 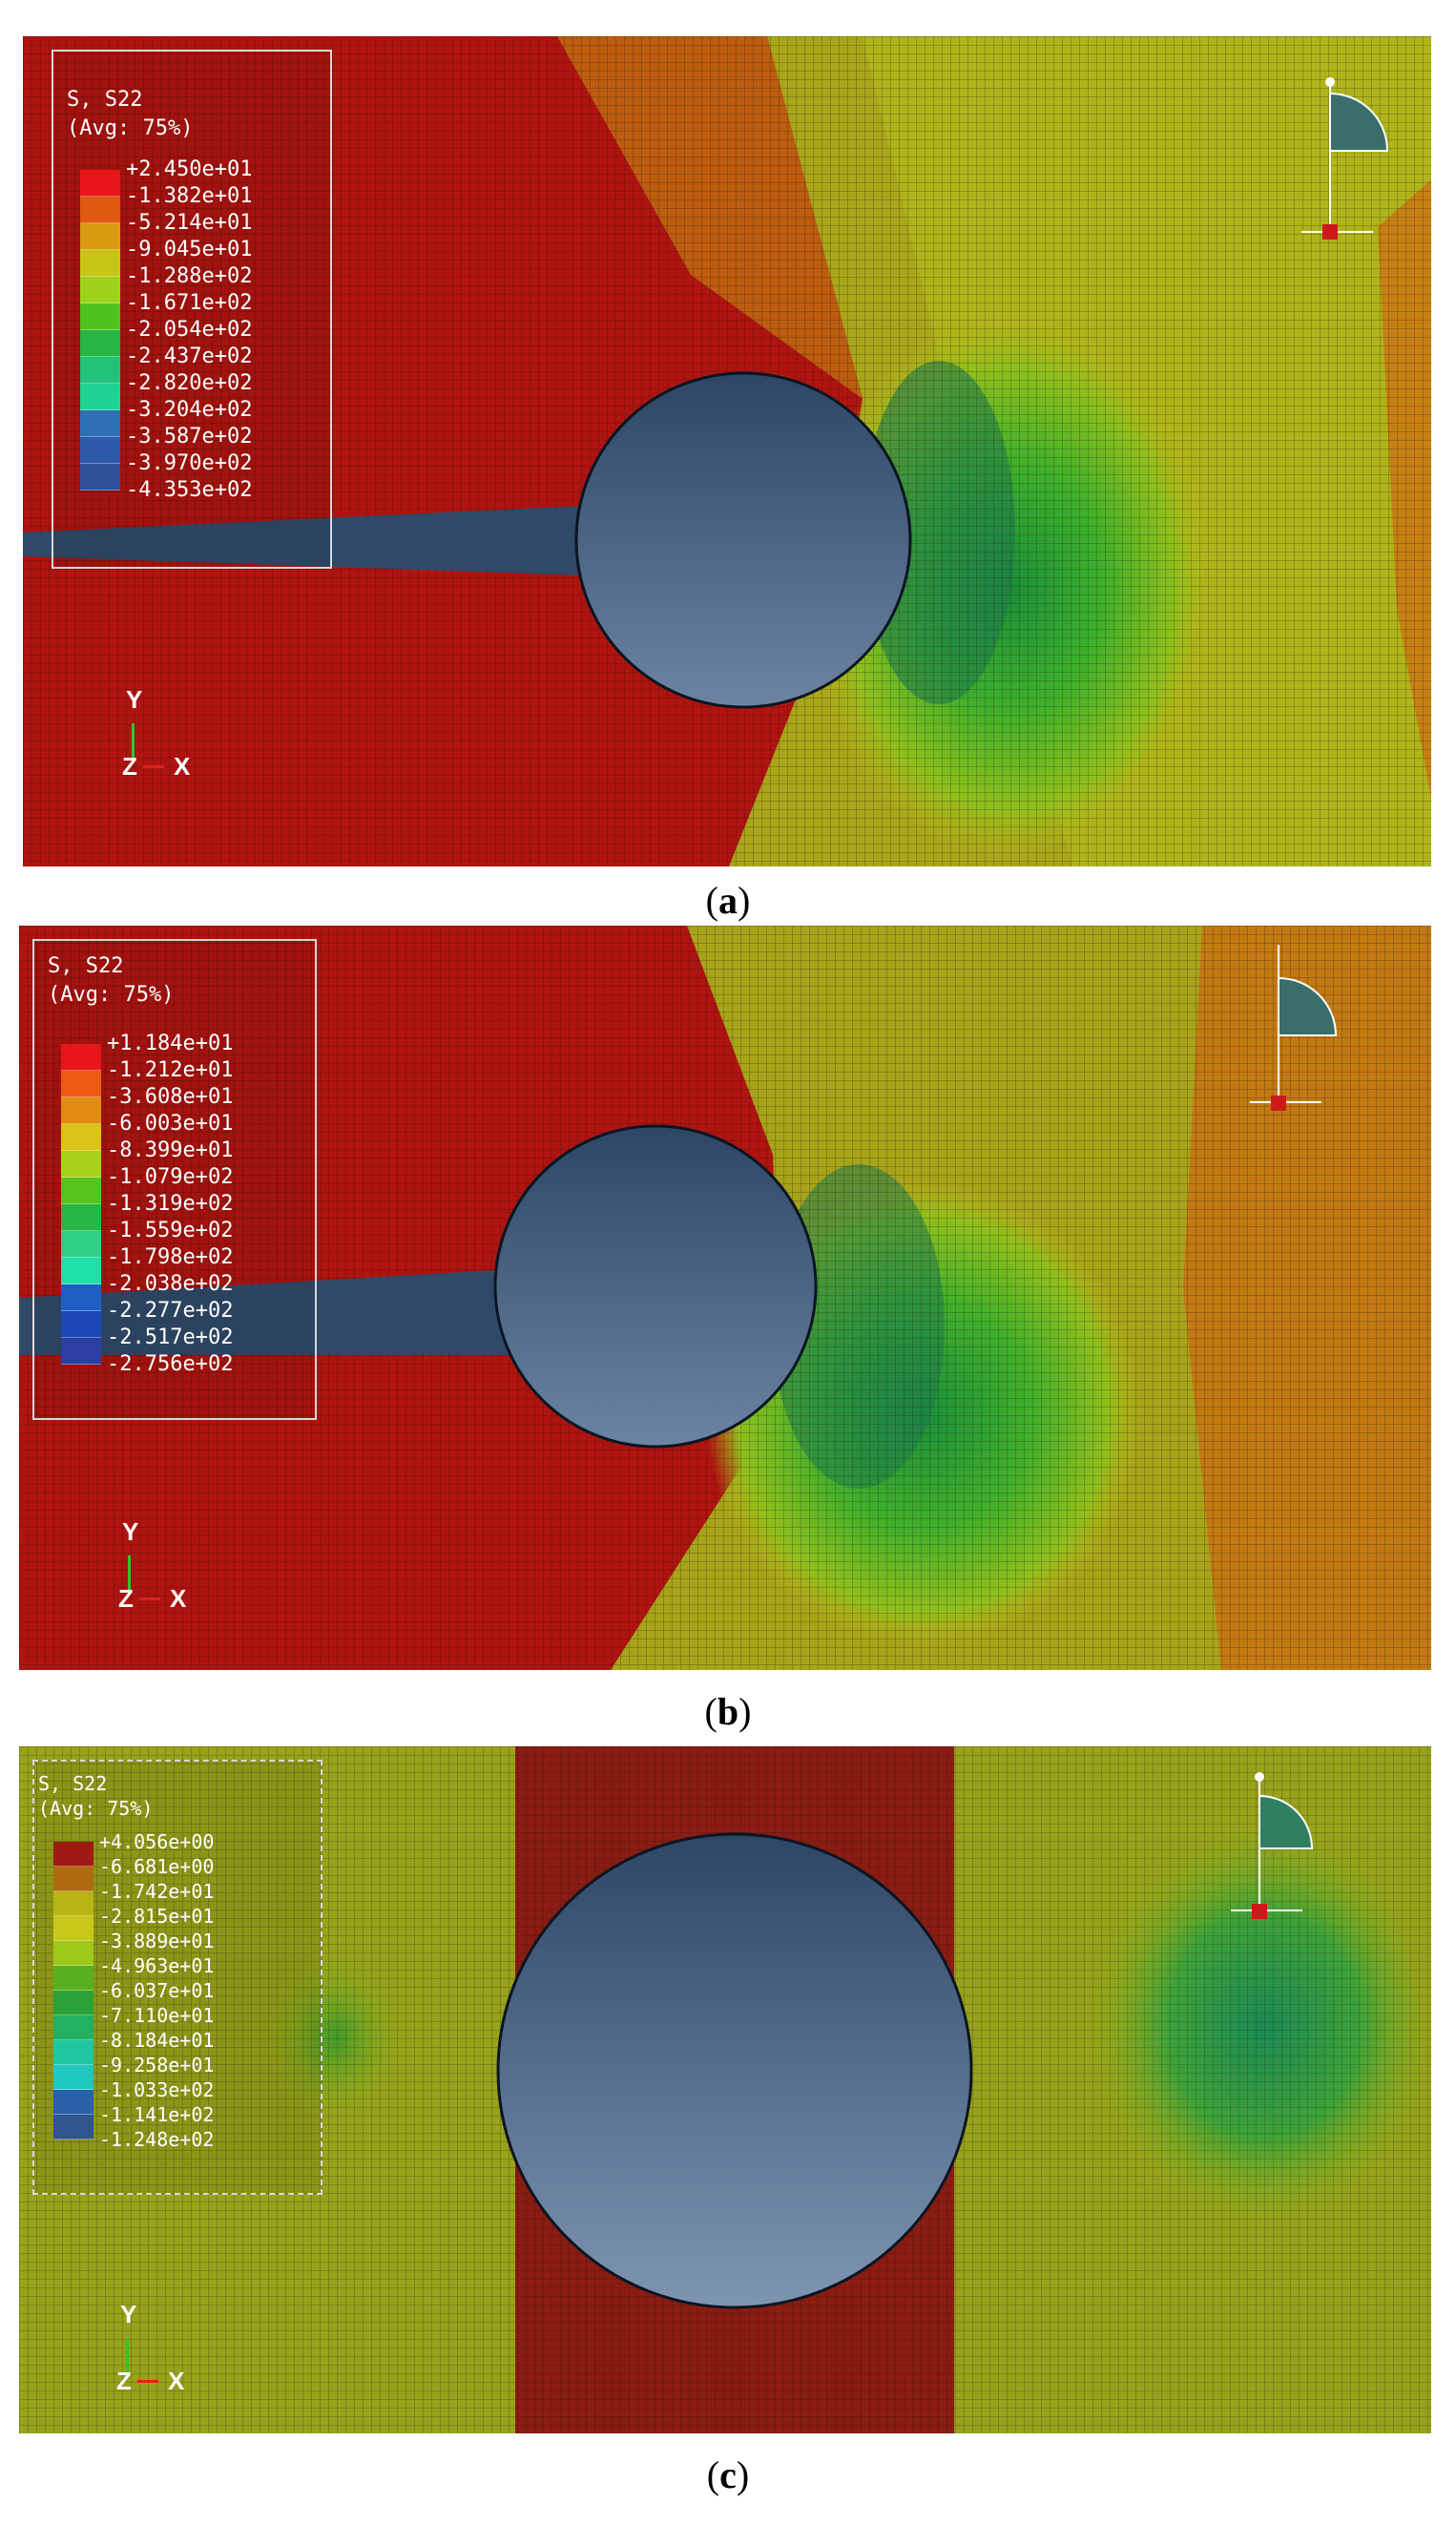 What do you see at coordinates (190, 196) in the screenshot?
I see `legend-value-label: -1.382e+01` at bounding box center [190, 196].